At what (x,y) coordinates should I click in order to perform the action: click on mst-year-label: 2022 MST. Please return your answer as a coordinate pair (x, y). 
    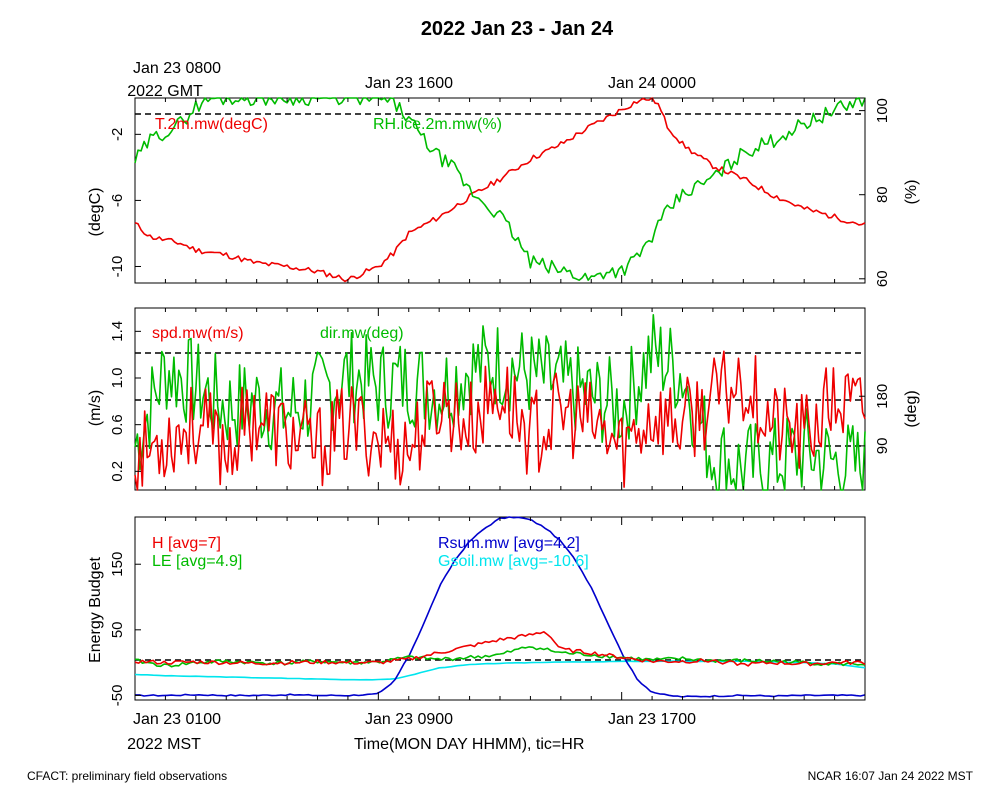
    Looking at the image, I should click on (164, 744).